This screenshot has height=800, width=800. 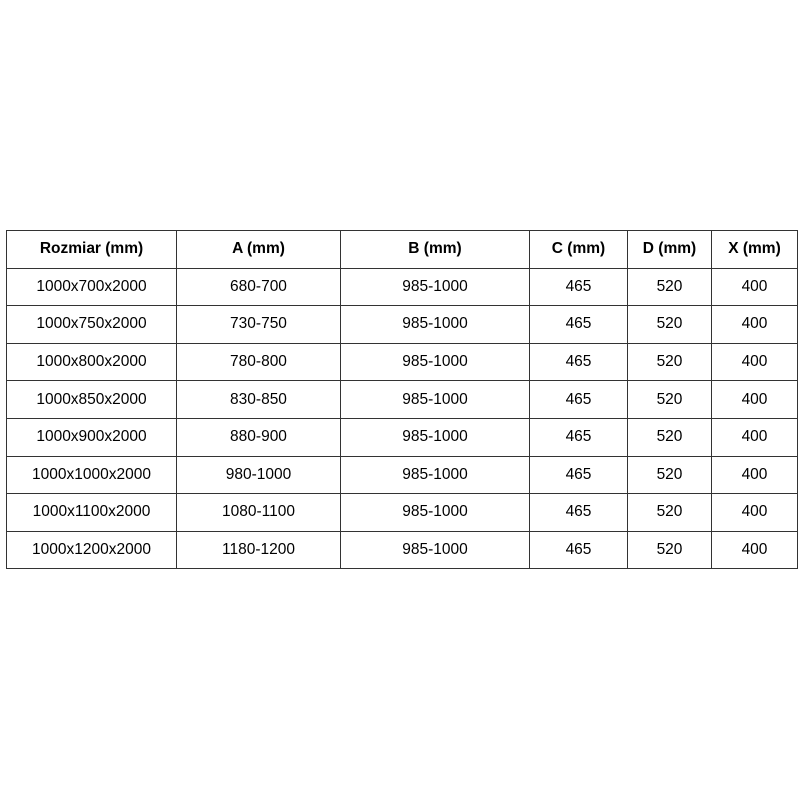 I want to click on column-header: C (mm), so click(x=578, y=249).